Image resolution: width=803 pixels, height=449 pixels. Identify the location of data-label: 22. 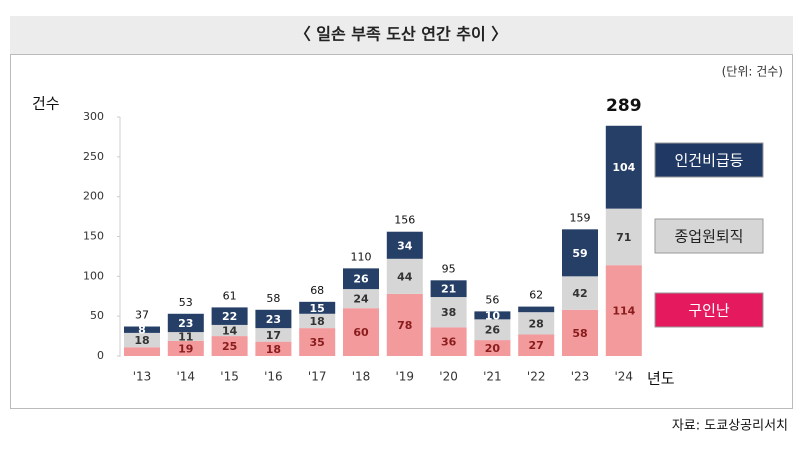
(229, 316).